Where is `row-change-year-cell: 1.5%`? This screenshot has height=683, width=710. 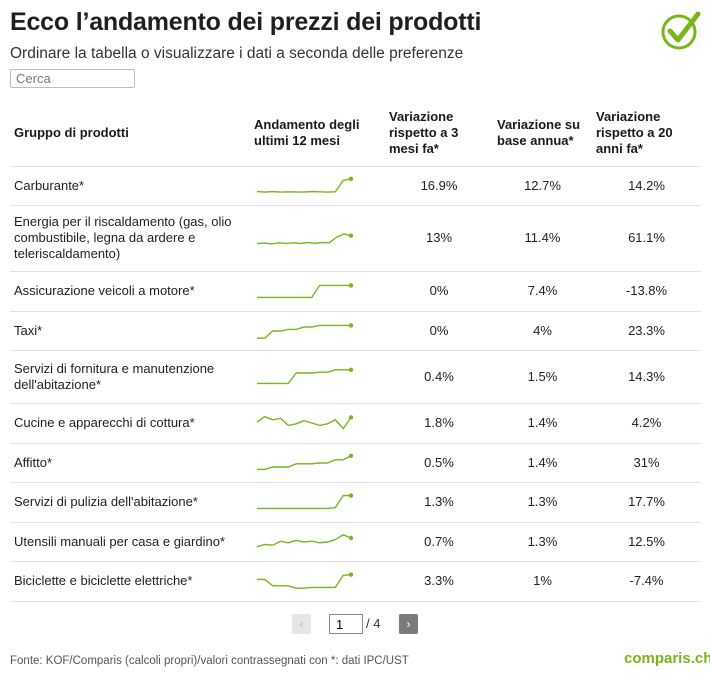
row-change-year-cell: 1.5% is located at coordinates (542, 377).